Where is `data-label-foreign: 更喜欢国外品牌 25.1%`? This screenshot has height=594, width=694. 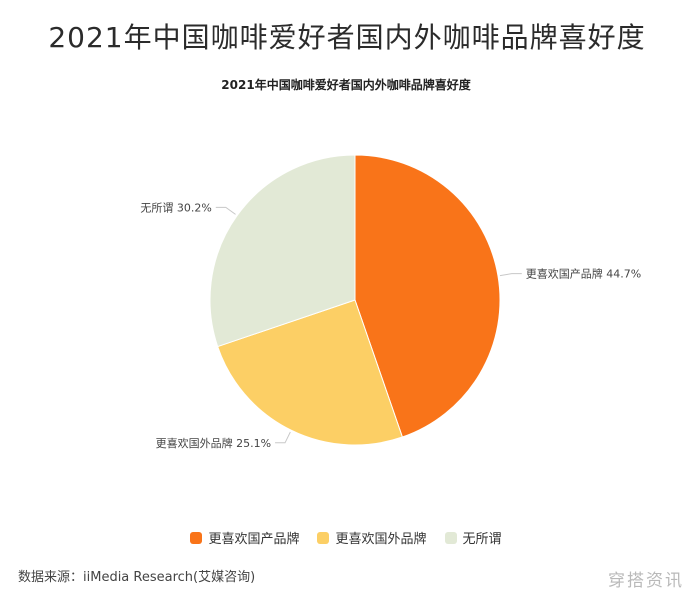 data-label-foreign: 更喜欢国外品牌 25.1% is located at coordinates (213, 443).